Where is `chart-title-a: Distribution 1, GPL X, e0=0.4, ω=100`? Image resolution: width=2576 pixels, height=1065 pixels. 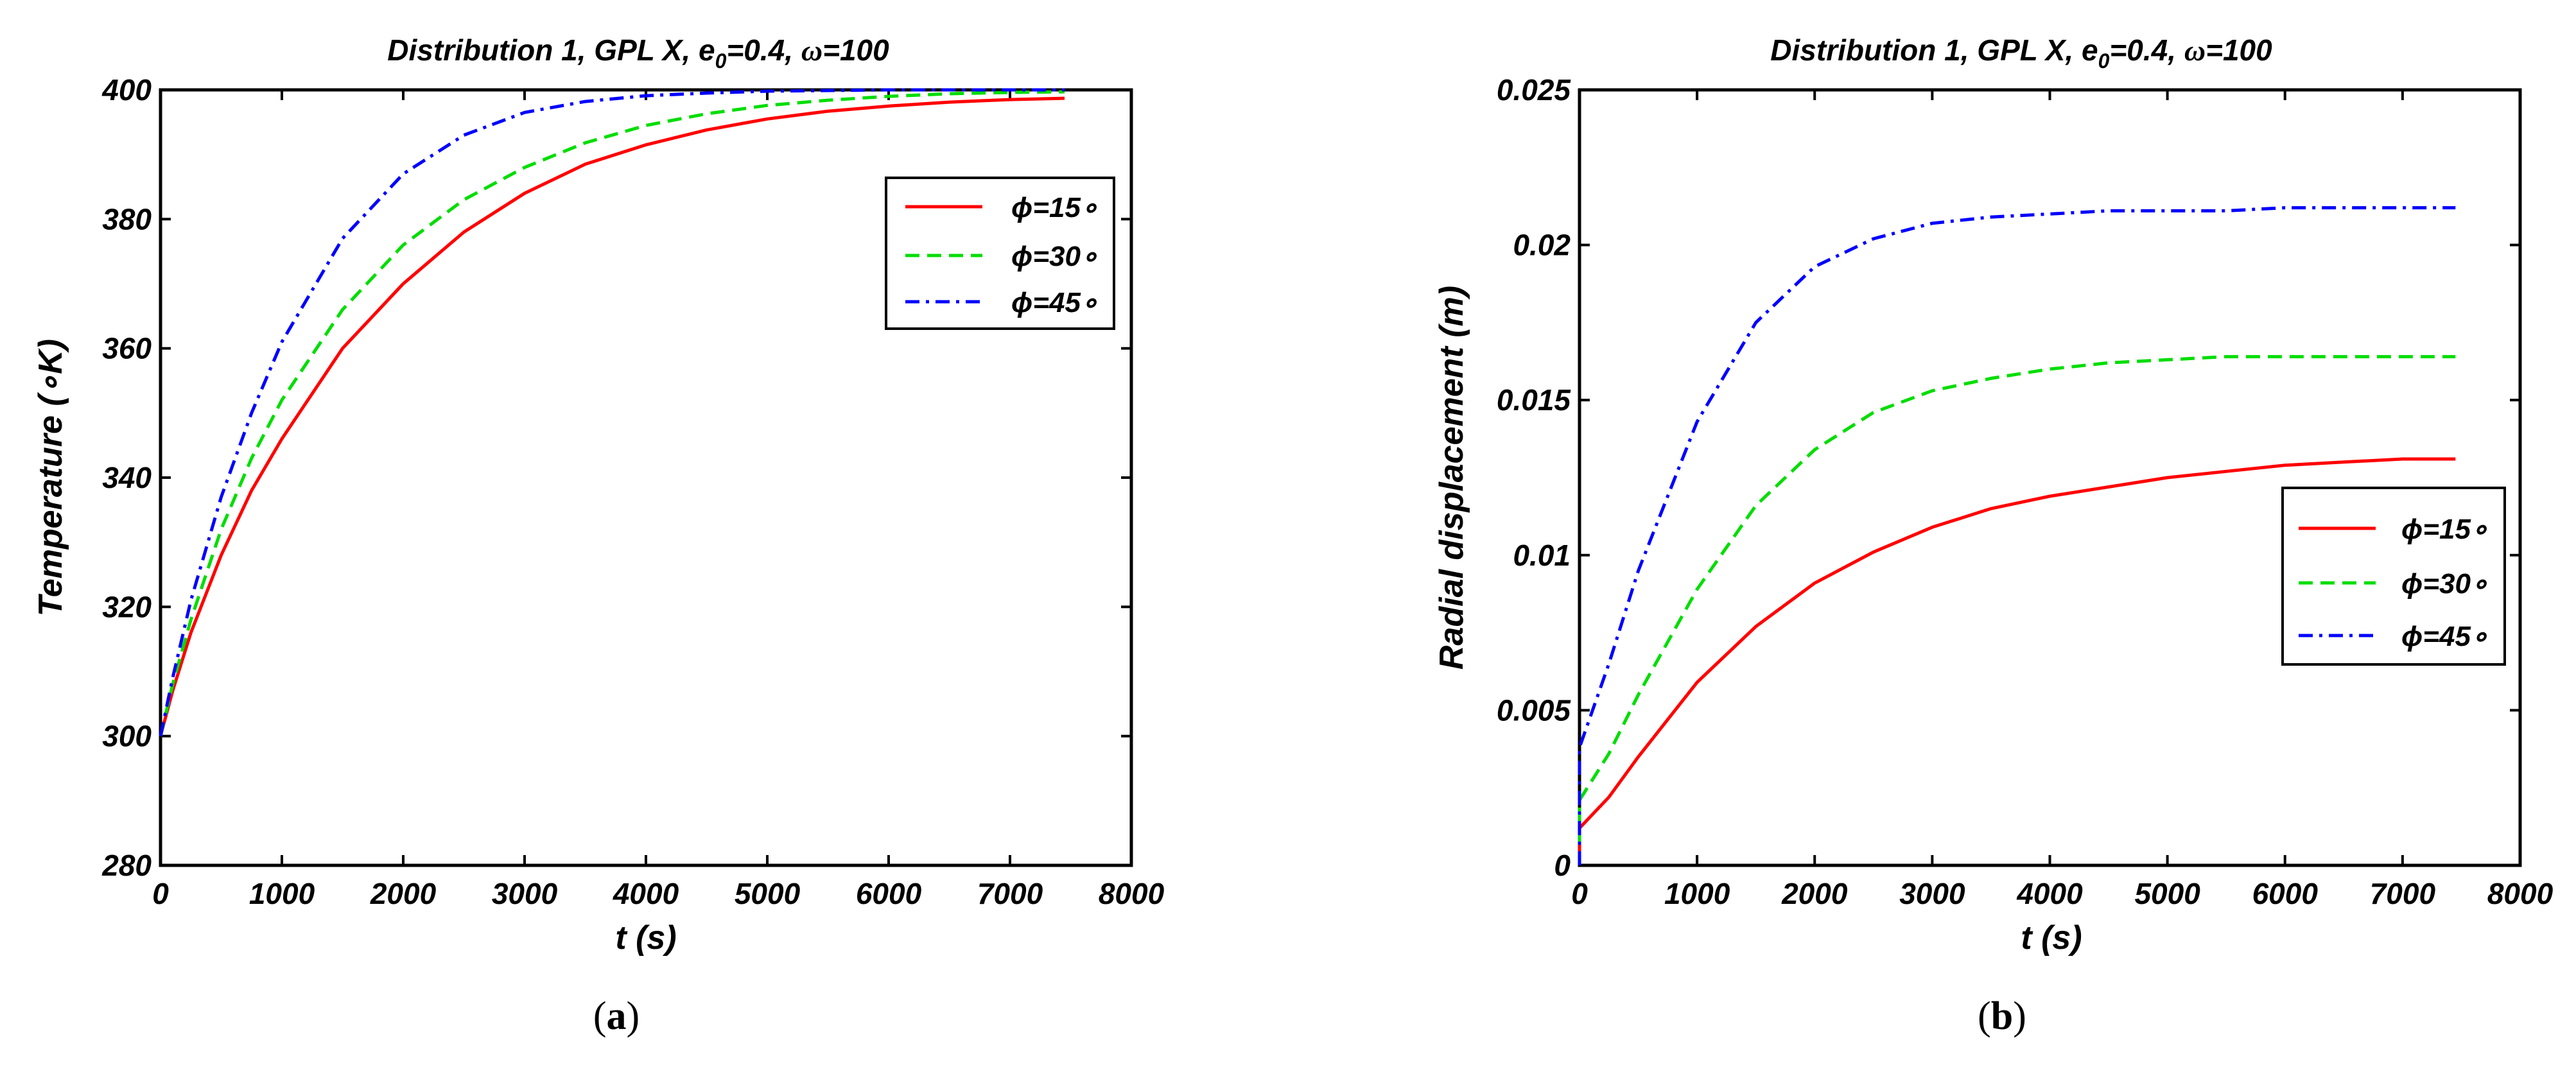 chart-title-a: Distribution 1, GPL X, e0=0.4, ω=100 is located at coordinates (638, 53).